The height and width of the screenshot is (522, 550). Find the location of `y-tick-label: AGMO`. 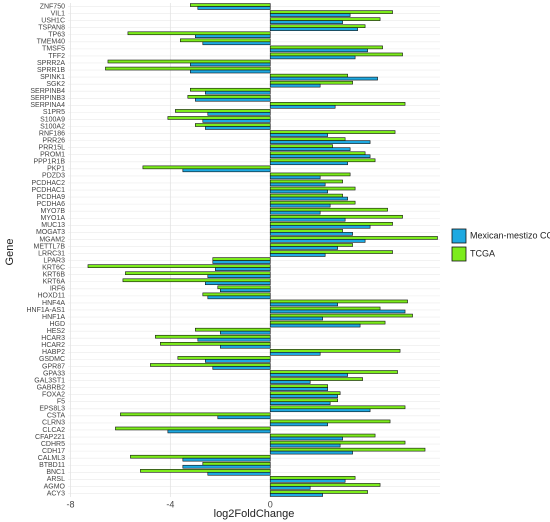

y-tick-label: AGMO is located at coordinates (55, 486).